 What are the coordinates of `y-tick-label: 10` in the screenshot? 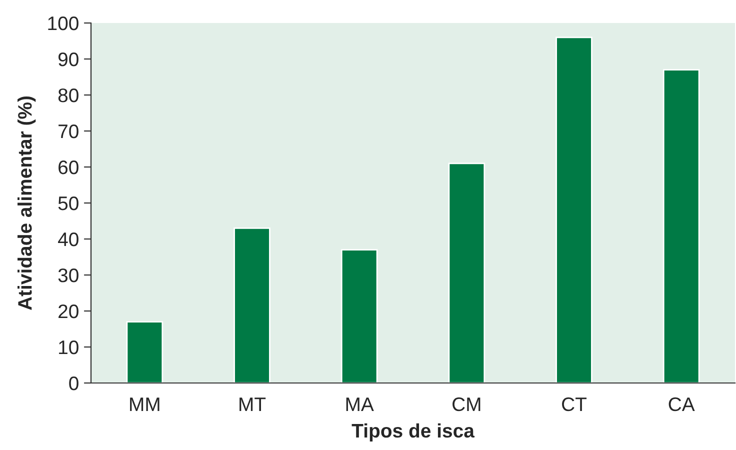 It's located at (68, 347).